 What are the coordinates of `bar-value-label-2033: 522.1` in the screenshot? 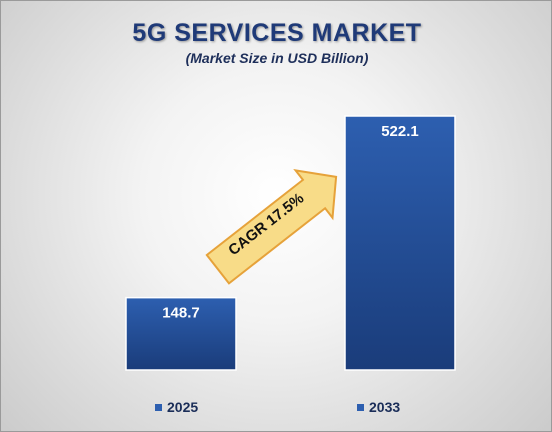 It's located at (400, 131).